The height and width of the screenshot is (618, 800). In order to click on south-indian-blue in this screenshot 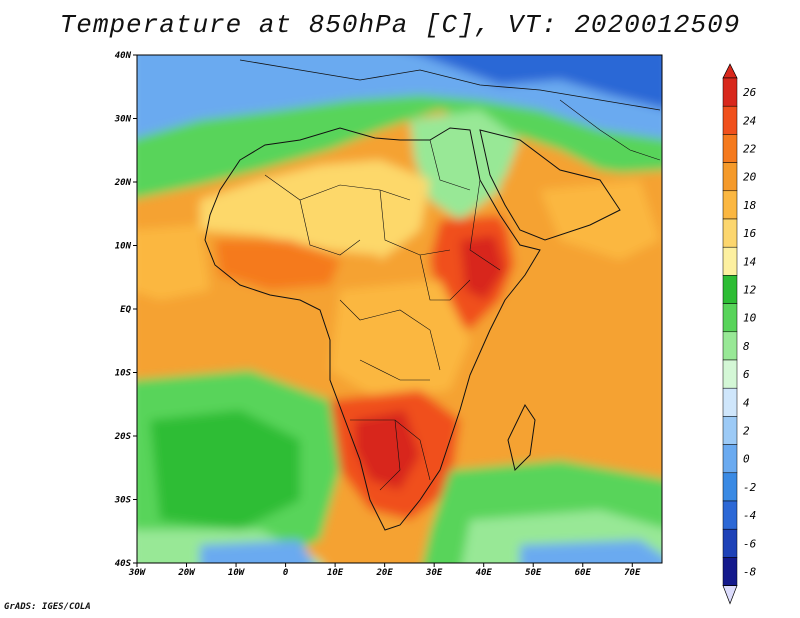, I will do `click(591, 551)`.